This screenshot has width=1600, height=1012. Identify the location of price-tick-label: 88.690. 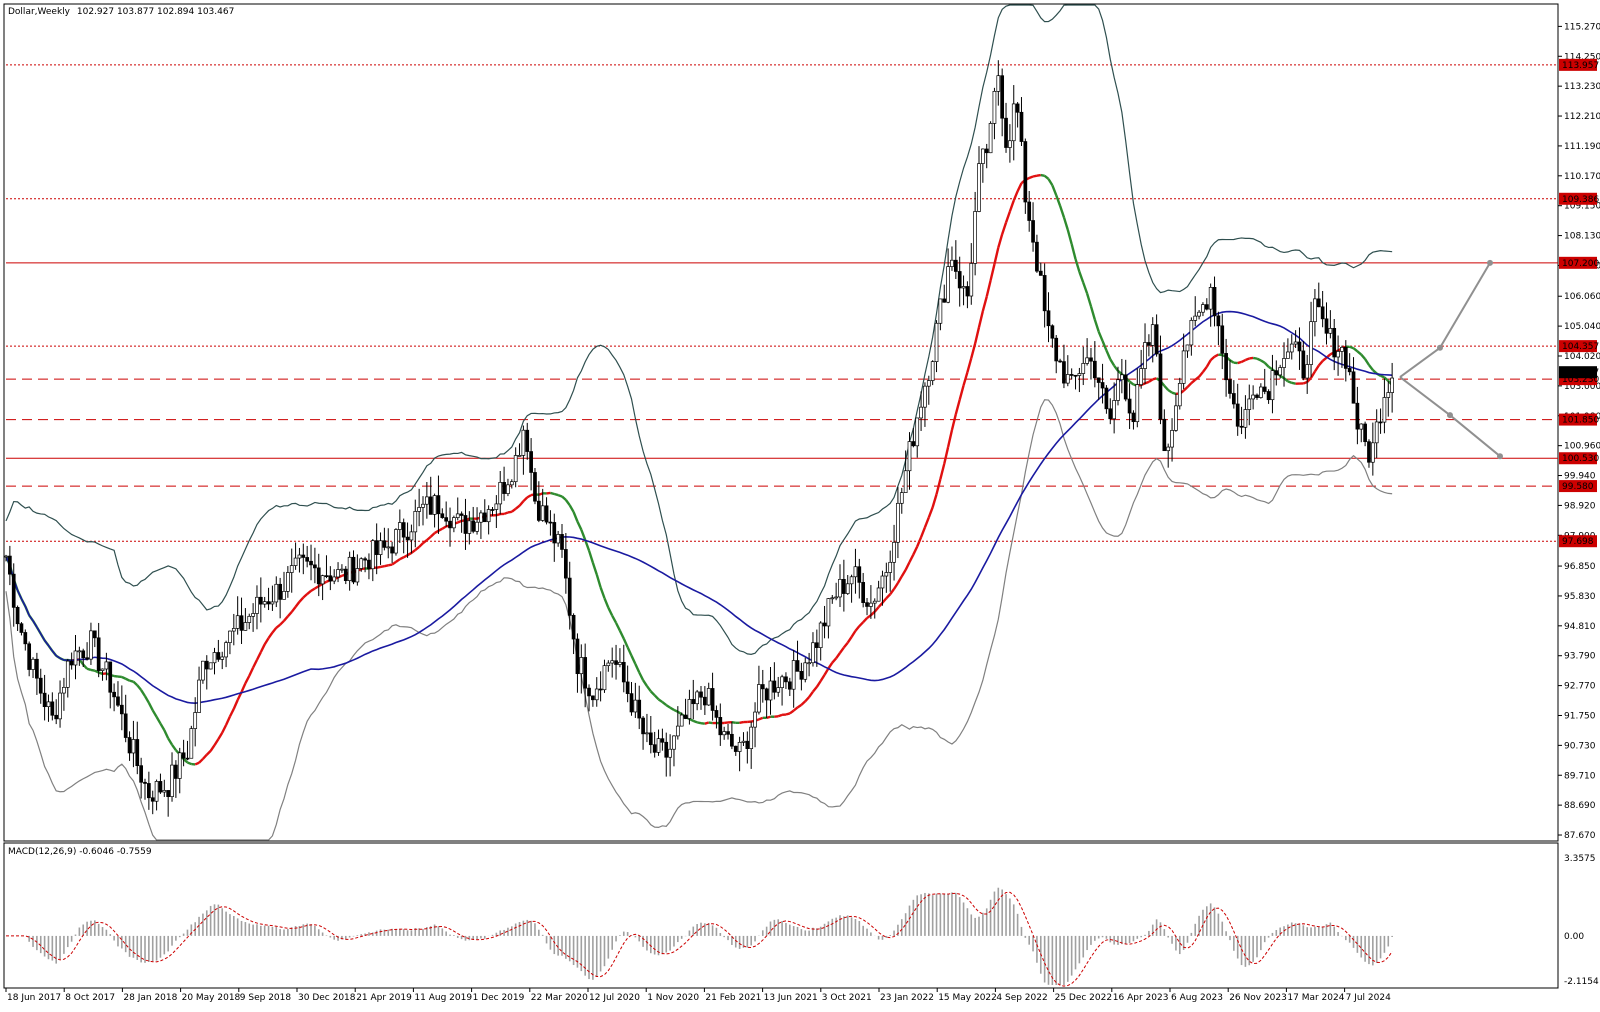
(1580, 806).